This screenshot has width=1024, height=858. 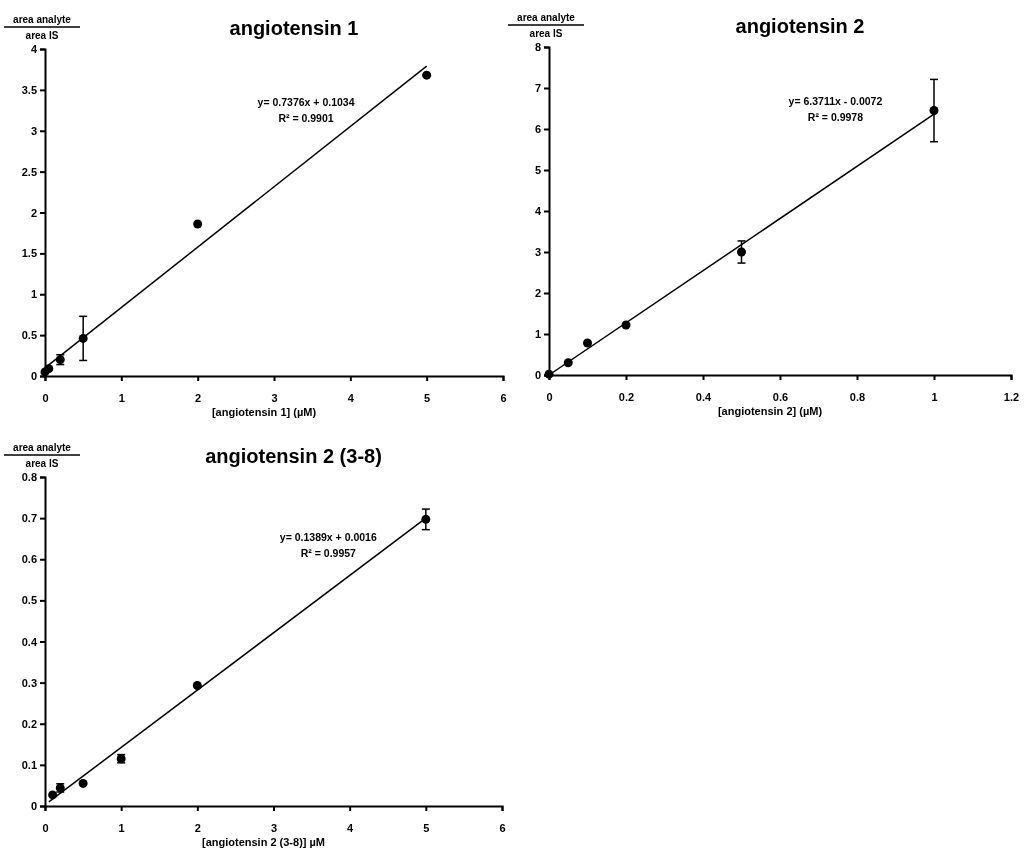 What do you see at coordinates (29, 682) in the screenshot?
I see `y-tick-label: 0.3` at bounding box center [29, 682].